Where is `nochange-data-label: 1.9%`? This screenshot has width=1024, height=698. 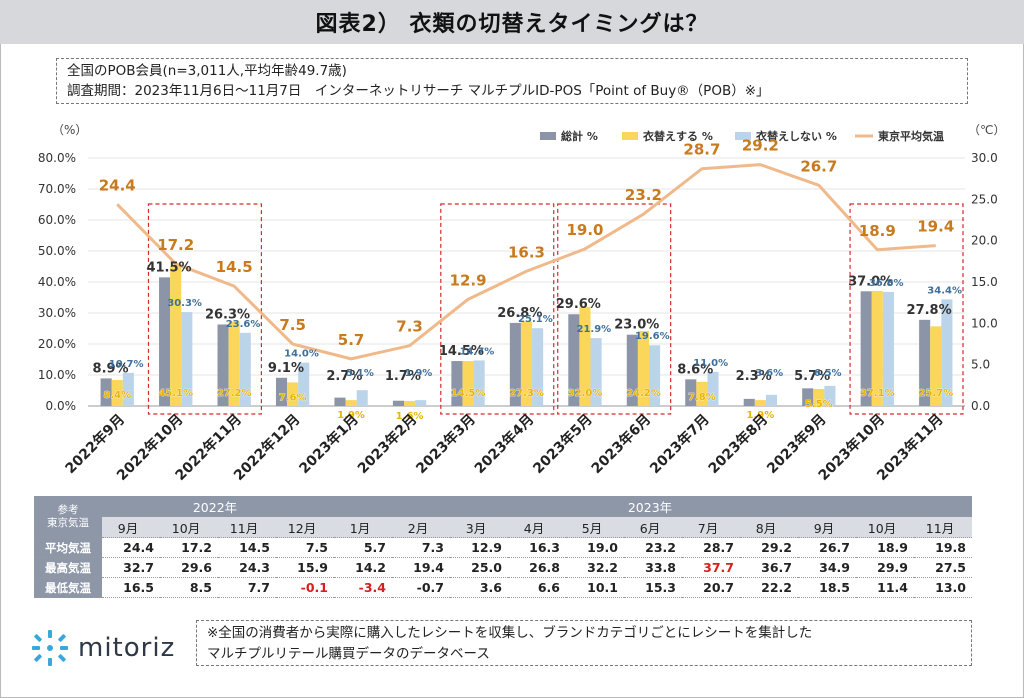
nochange-data-label: 1.9% is located at coordinates (419, 373).